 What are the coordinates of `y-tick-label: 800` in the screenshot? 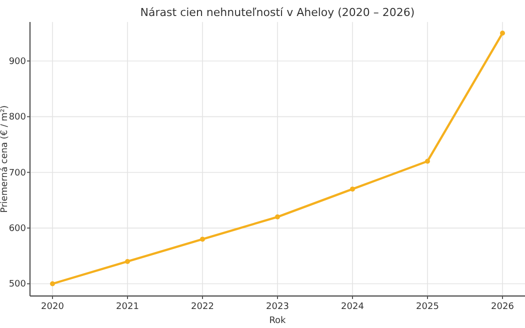 It's located at (17, 117).